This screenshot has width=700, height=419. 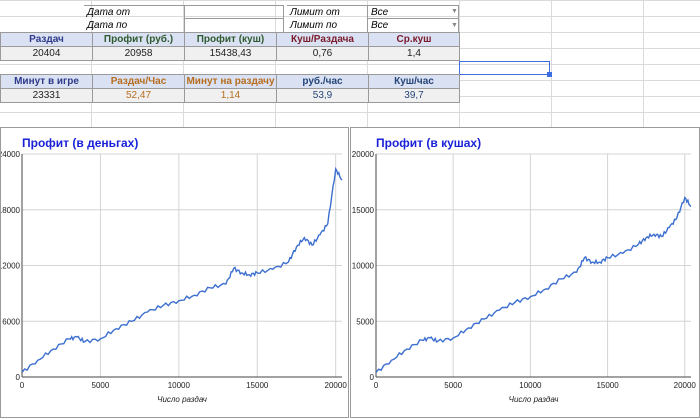 I want to click on y-tick-label: 24000, so click(x=11, y=154).